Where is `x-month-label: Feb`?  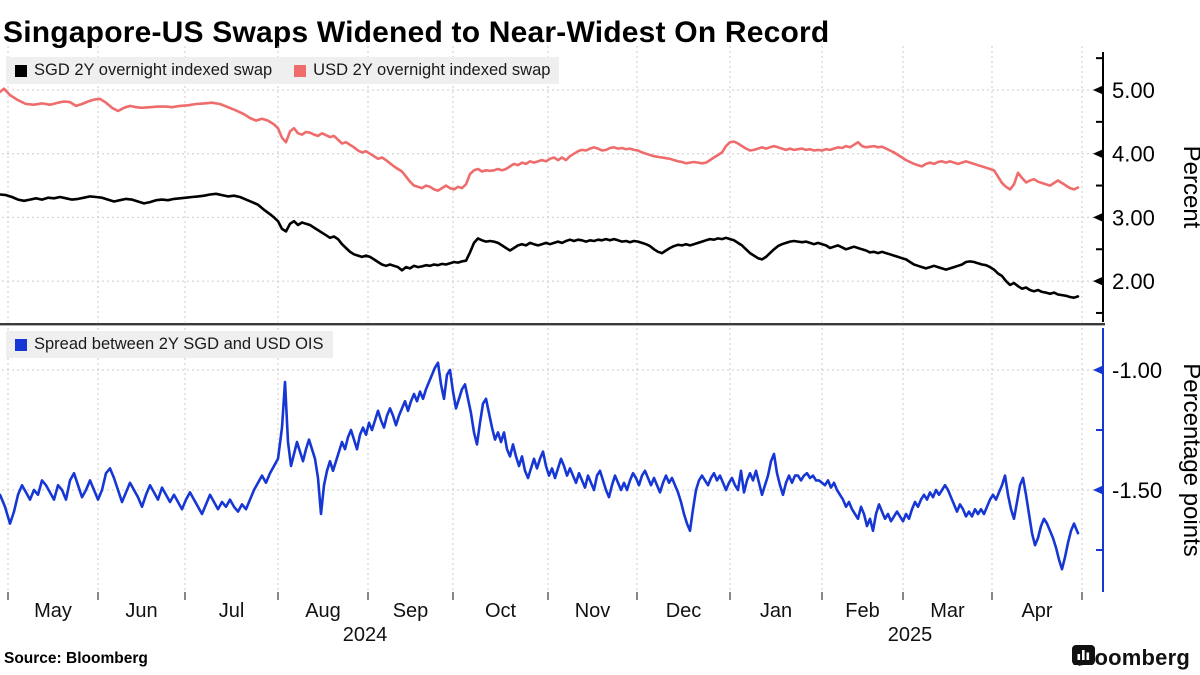 x-month-label: Feb is located at coordinates (862, 611).